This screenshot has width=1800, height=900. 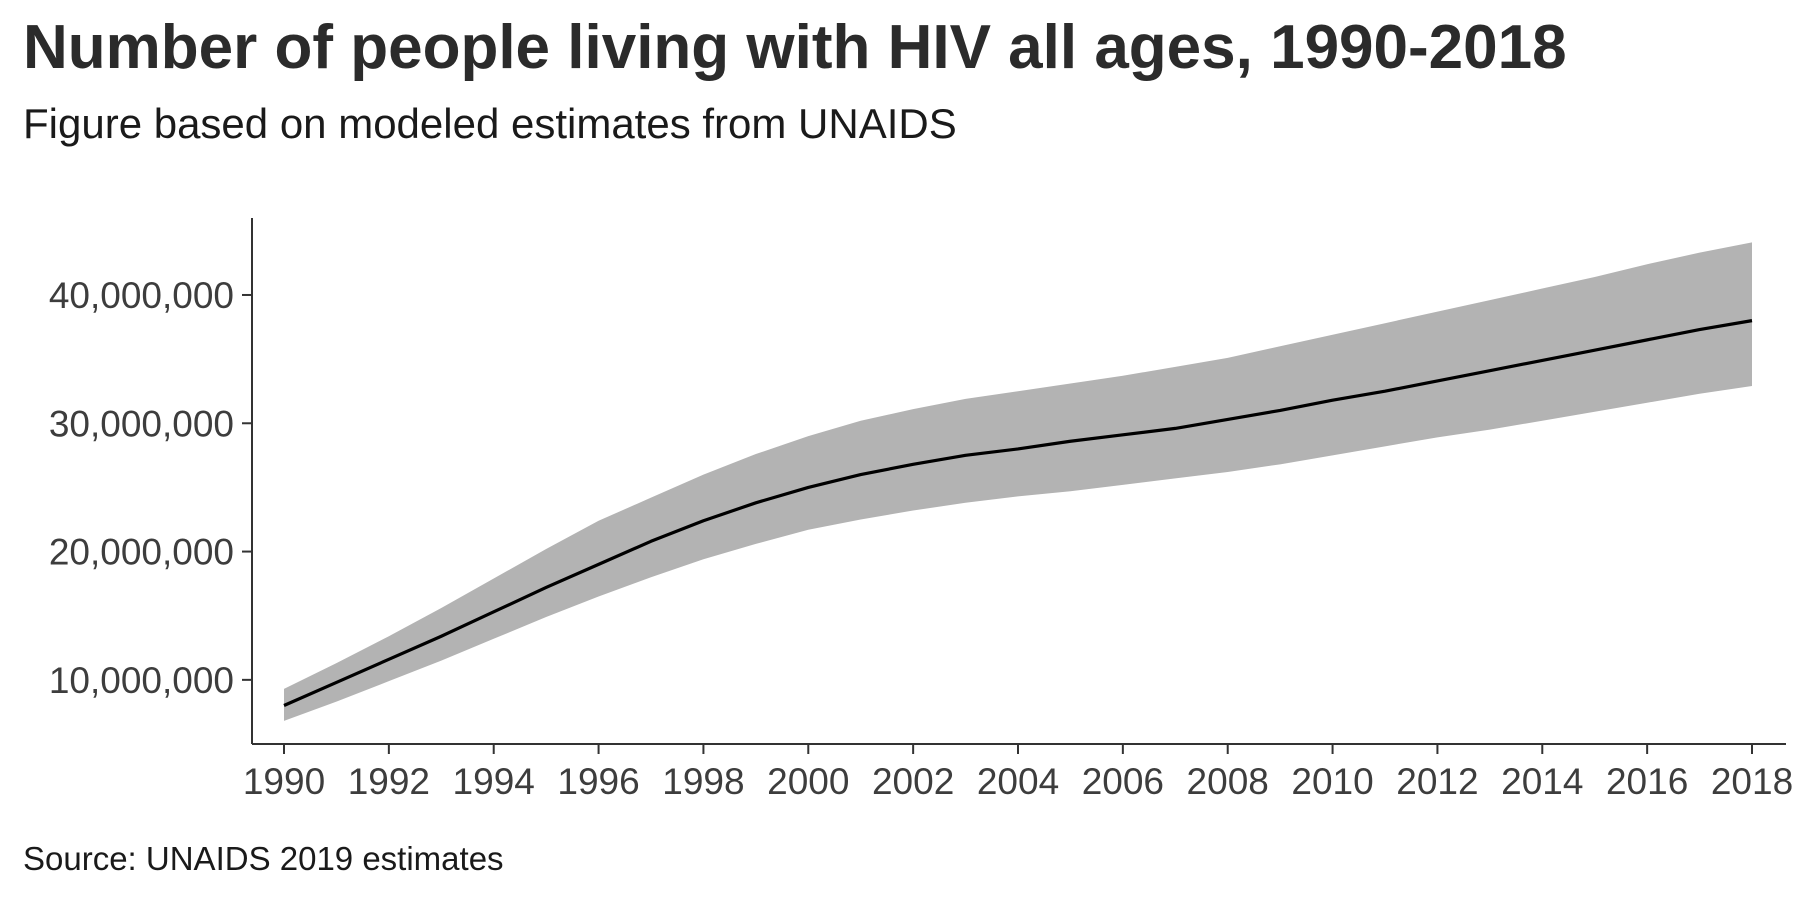 I want to click on x-tick-label: 2002, so click(x=913, y=781).